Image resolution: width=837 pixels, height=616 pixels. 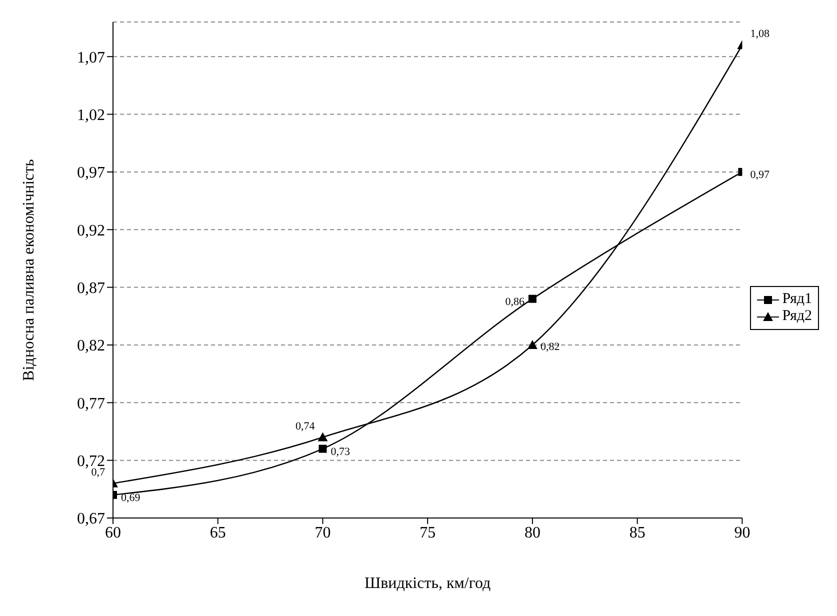 What do you see at coordinates (91, 346) in the screenshot?
I see `y-tick-label: 0,82` at bounding box center [91, 346].